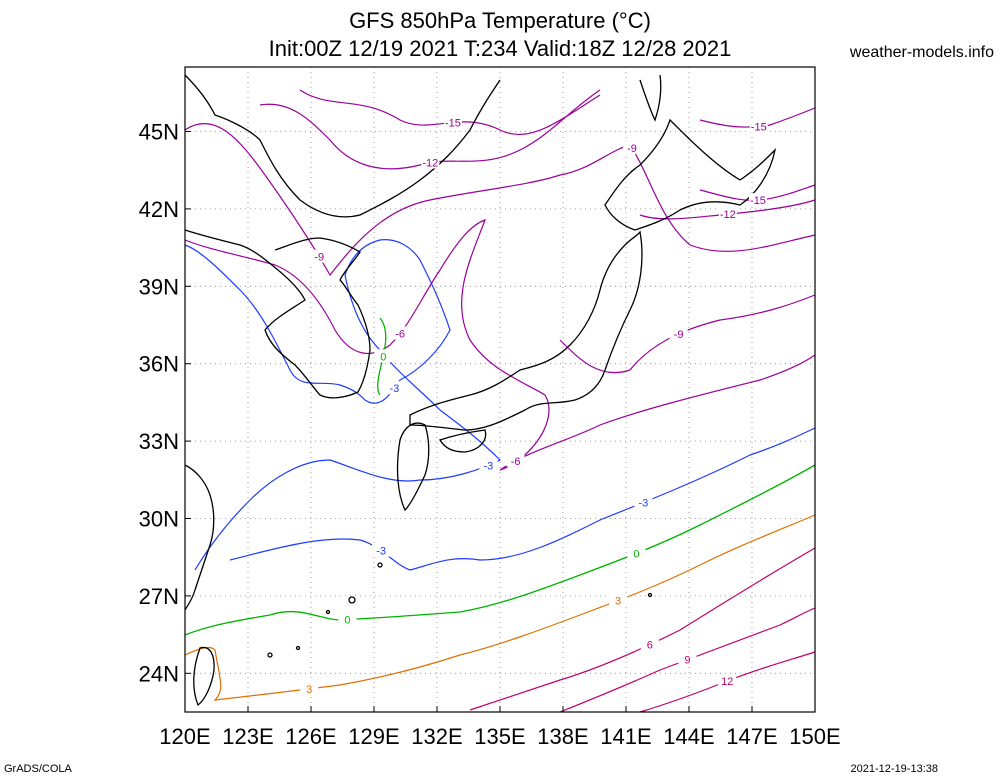 Image resolution: width=1000 pixels, height=779 pixels. I want to click on lon-tick-label: 147E, so click(751, 736).